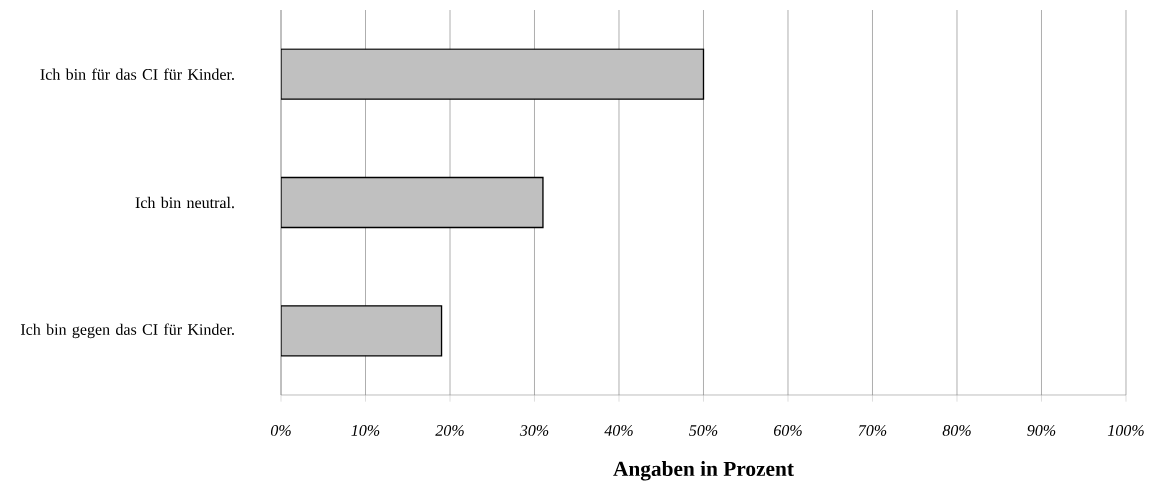  Describe the element at coordinates (956, 430) in the screenshot. I see `x-tick-label: 80%` at that location.